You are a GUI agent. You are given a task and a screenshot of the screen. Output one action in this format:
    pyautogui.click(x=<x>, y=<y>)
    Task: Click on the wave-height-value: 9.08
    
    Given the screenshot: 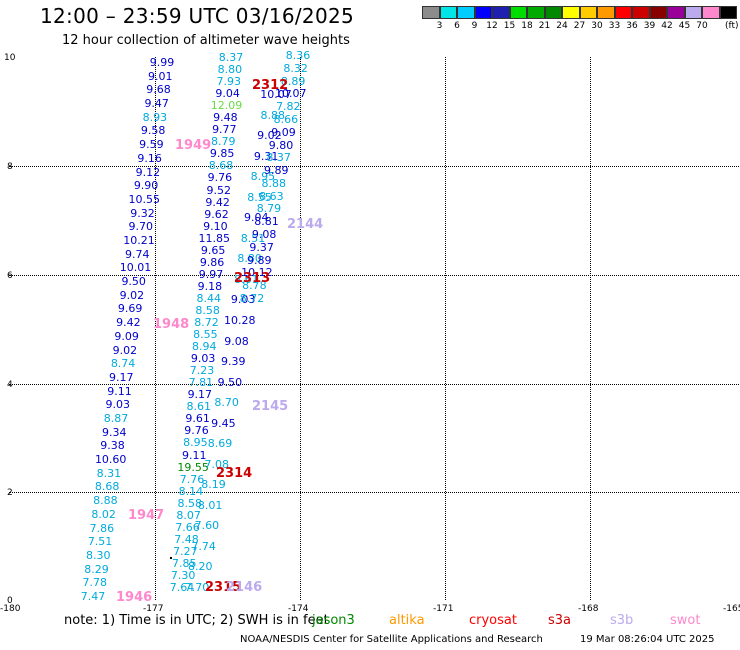 What is the action you would take?
    pyautogui.click(x=264, y=235)
    